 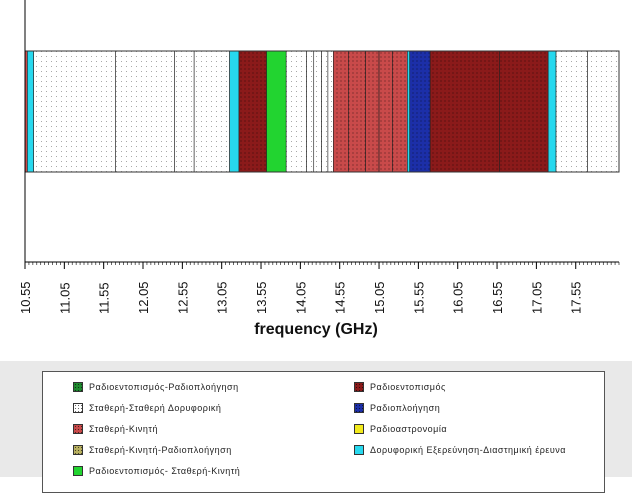 I want to click on legend-entry: Σταθερή-Κινητή, so click(x=115, y=429).